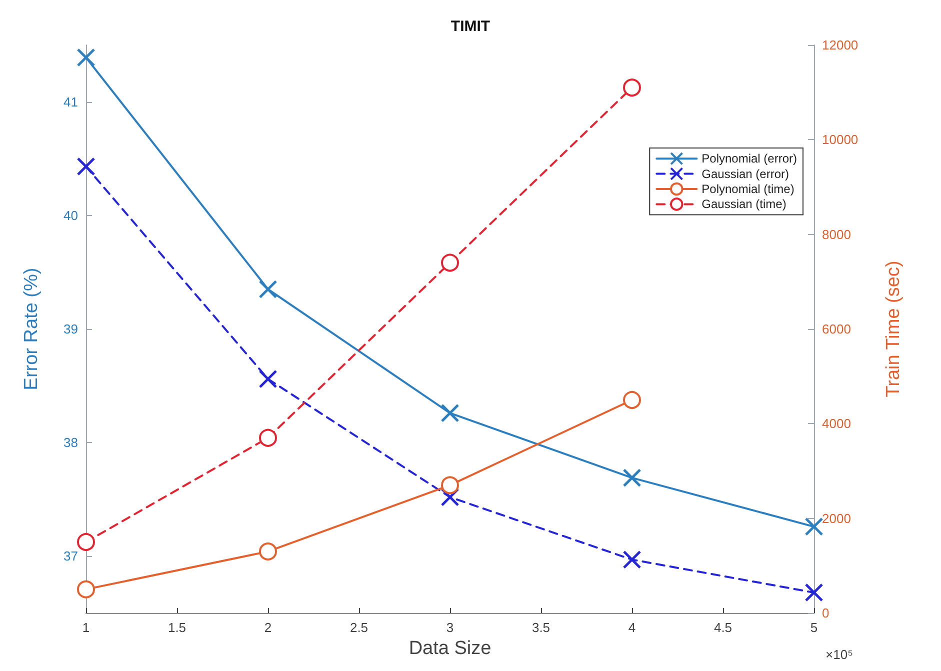  I want to click on x-axis-title: Data Size, so click(450, 648).